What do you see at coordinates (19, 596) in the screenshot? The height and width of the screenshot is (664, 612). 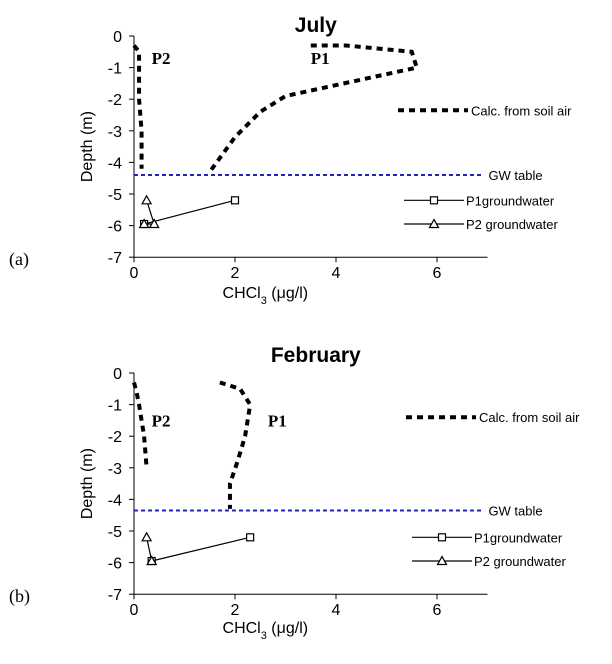 I see `panel-label: (b)` at bounding box center [19, 596].